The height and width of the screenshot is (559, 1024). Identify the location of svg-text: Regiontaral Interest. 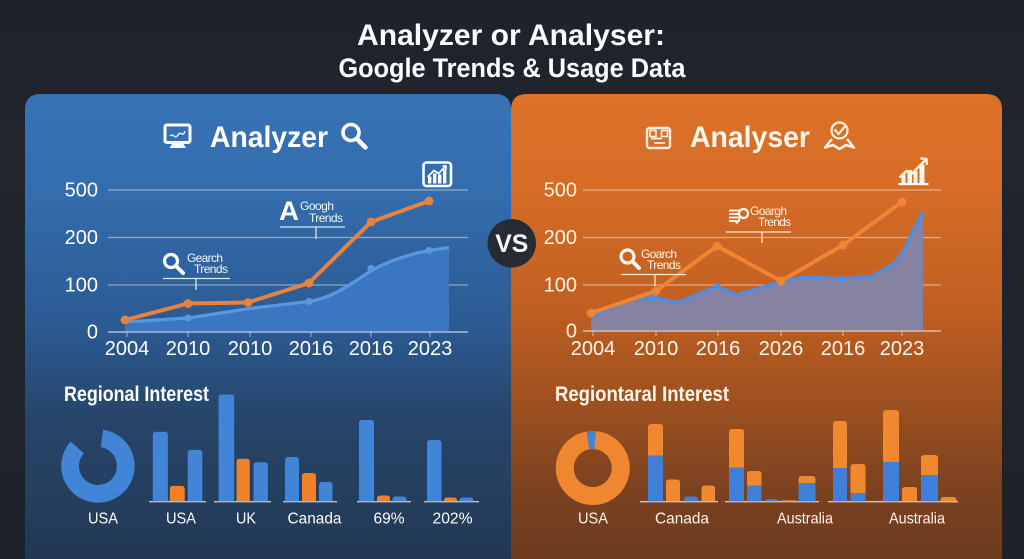
(642, 394).